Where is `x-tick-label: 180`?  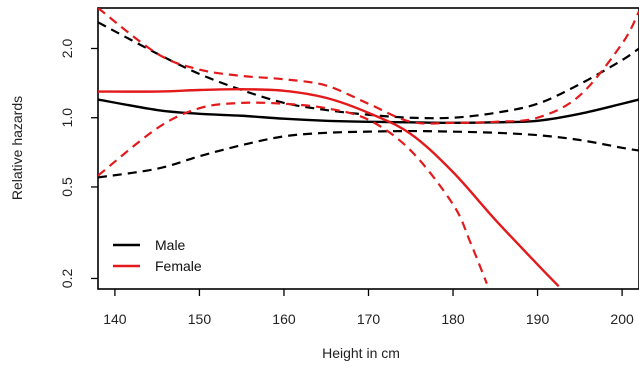
x-tick-label: 180 is located at coordinates (453, 319).